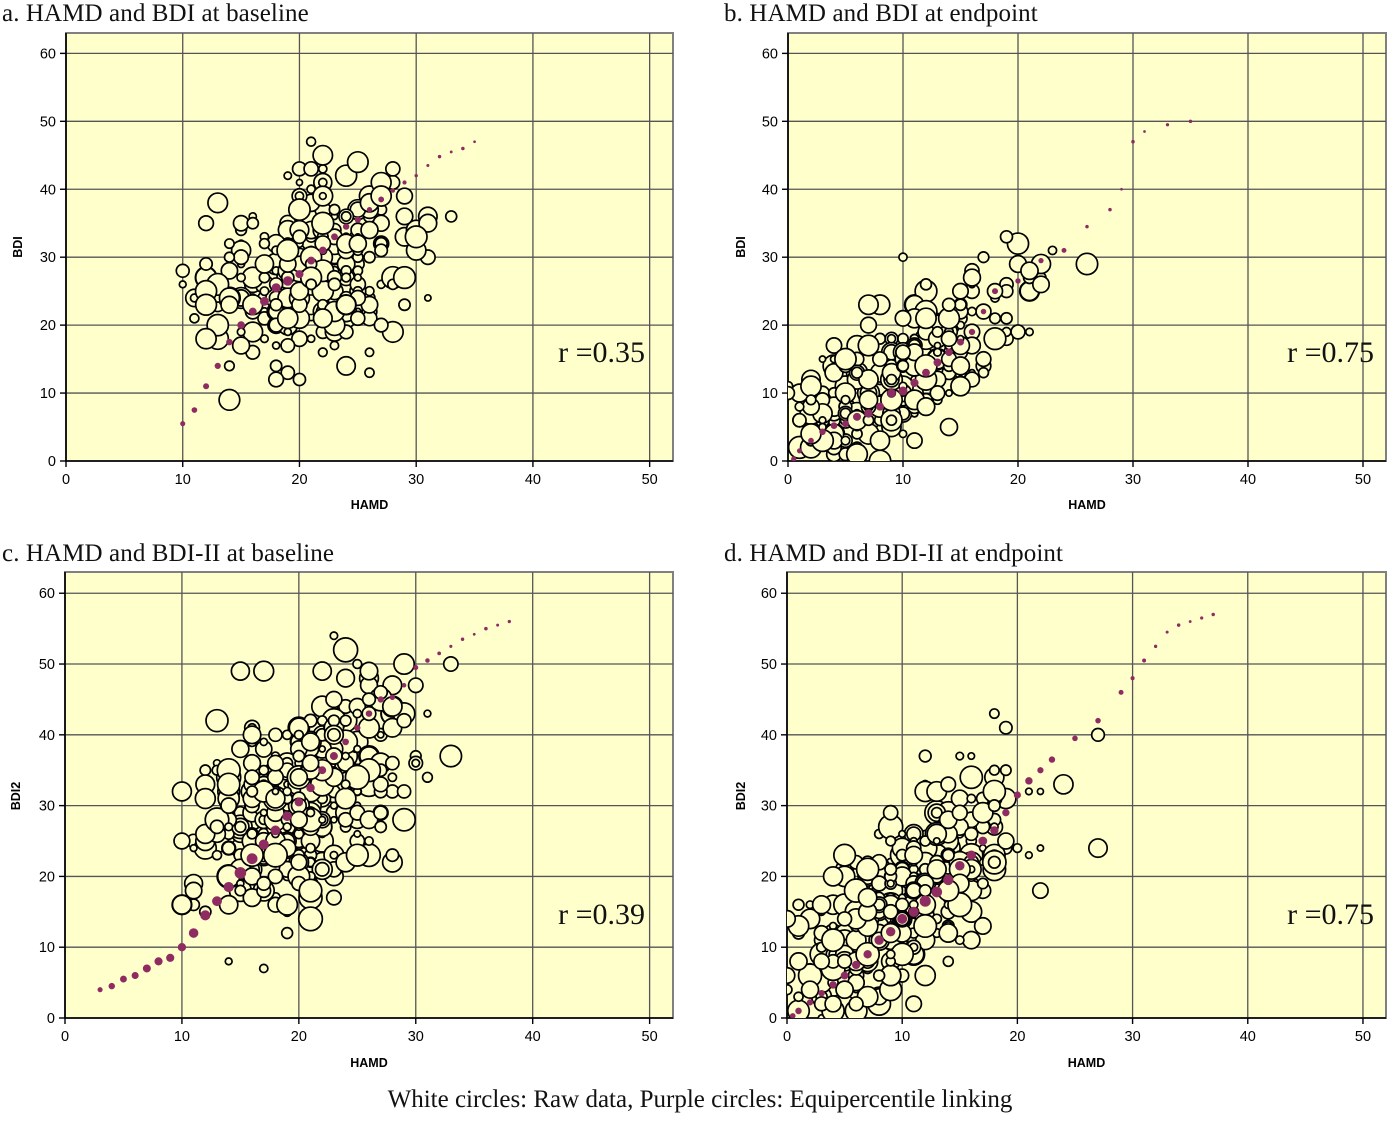 The image size is (1400, 1125). Describe the element at coordinates (48, 190) in the screenshot. I see `y-axis-tick-label: 40` at that location.